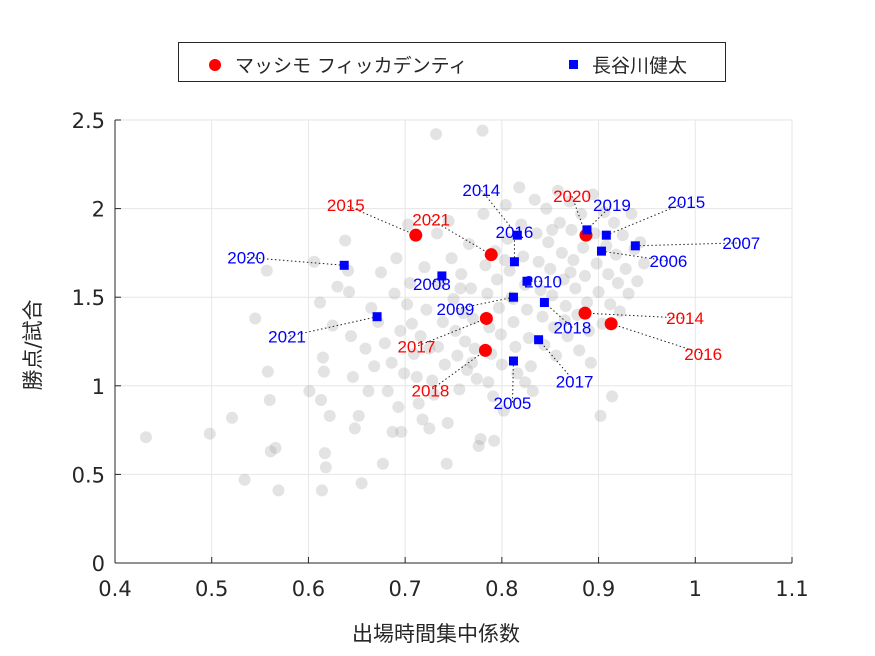  What do you see at coordinates (114, 589) in the screenshot?
I see `x-tick-label: 0.4` at bounding box center [114, 589].